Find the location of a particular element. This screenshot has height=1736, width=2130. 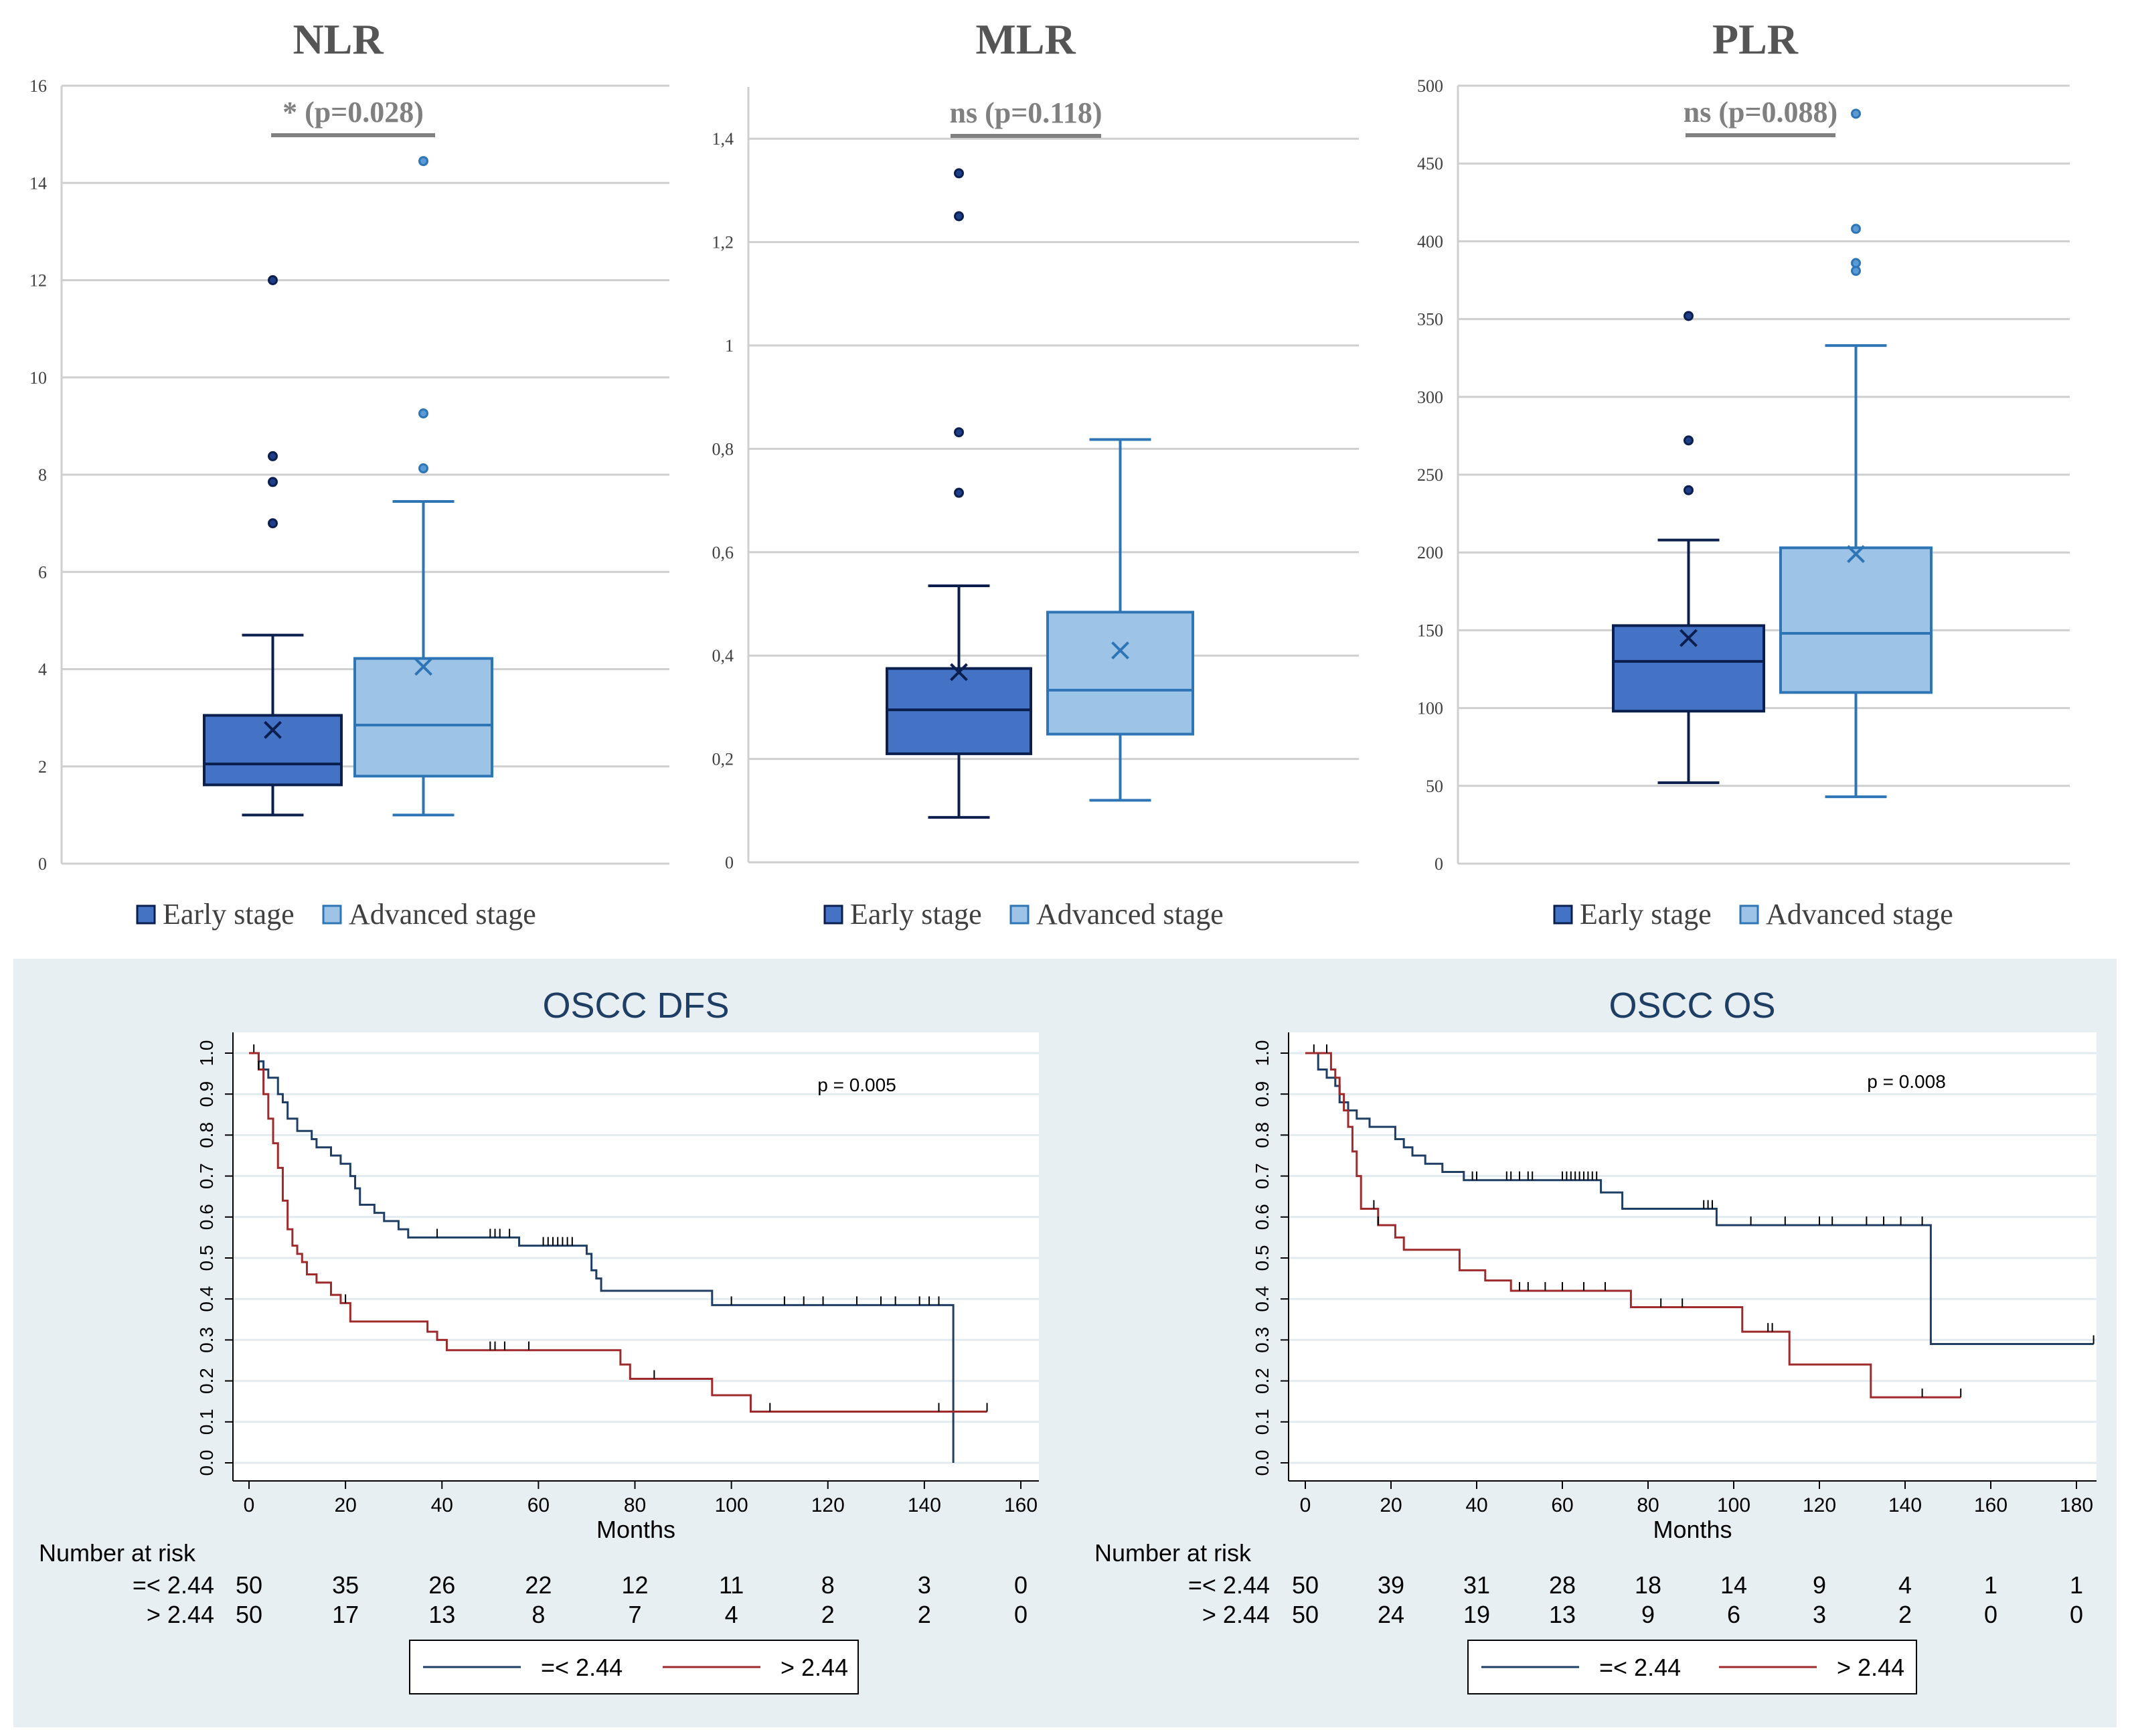

y-tick-label: 150 is located at coordinates (1430, 630).